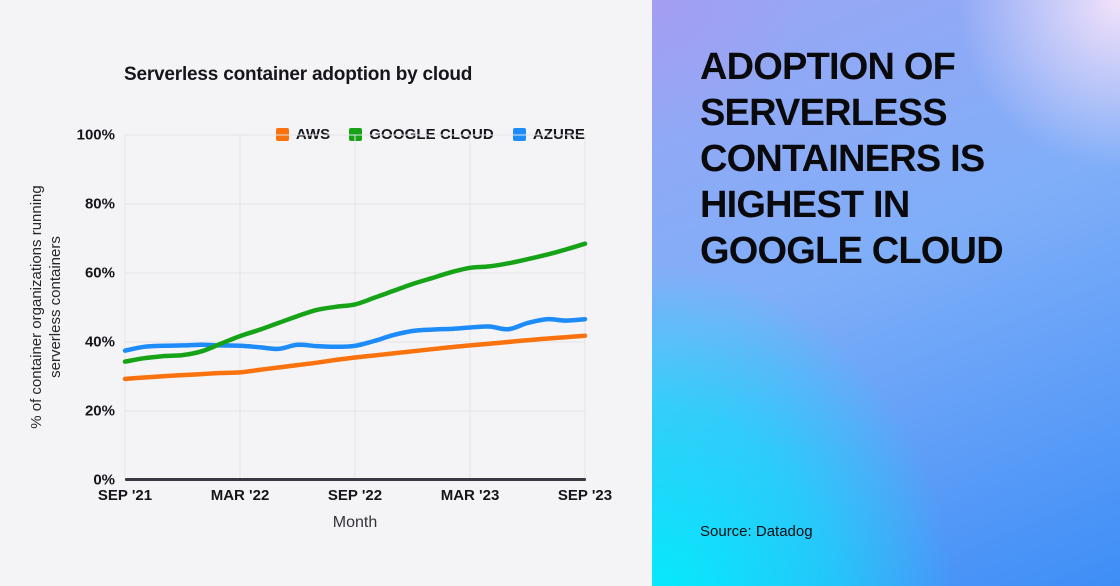  What do you see at coordinates (125, 495) in the screenshot?
I see `x-tick-label: SEP '21` at bounding box center [125, 495].